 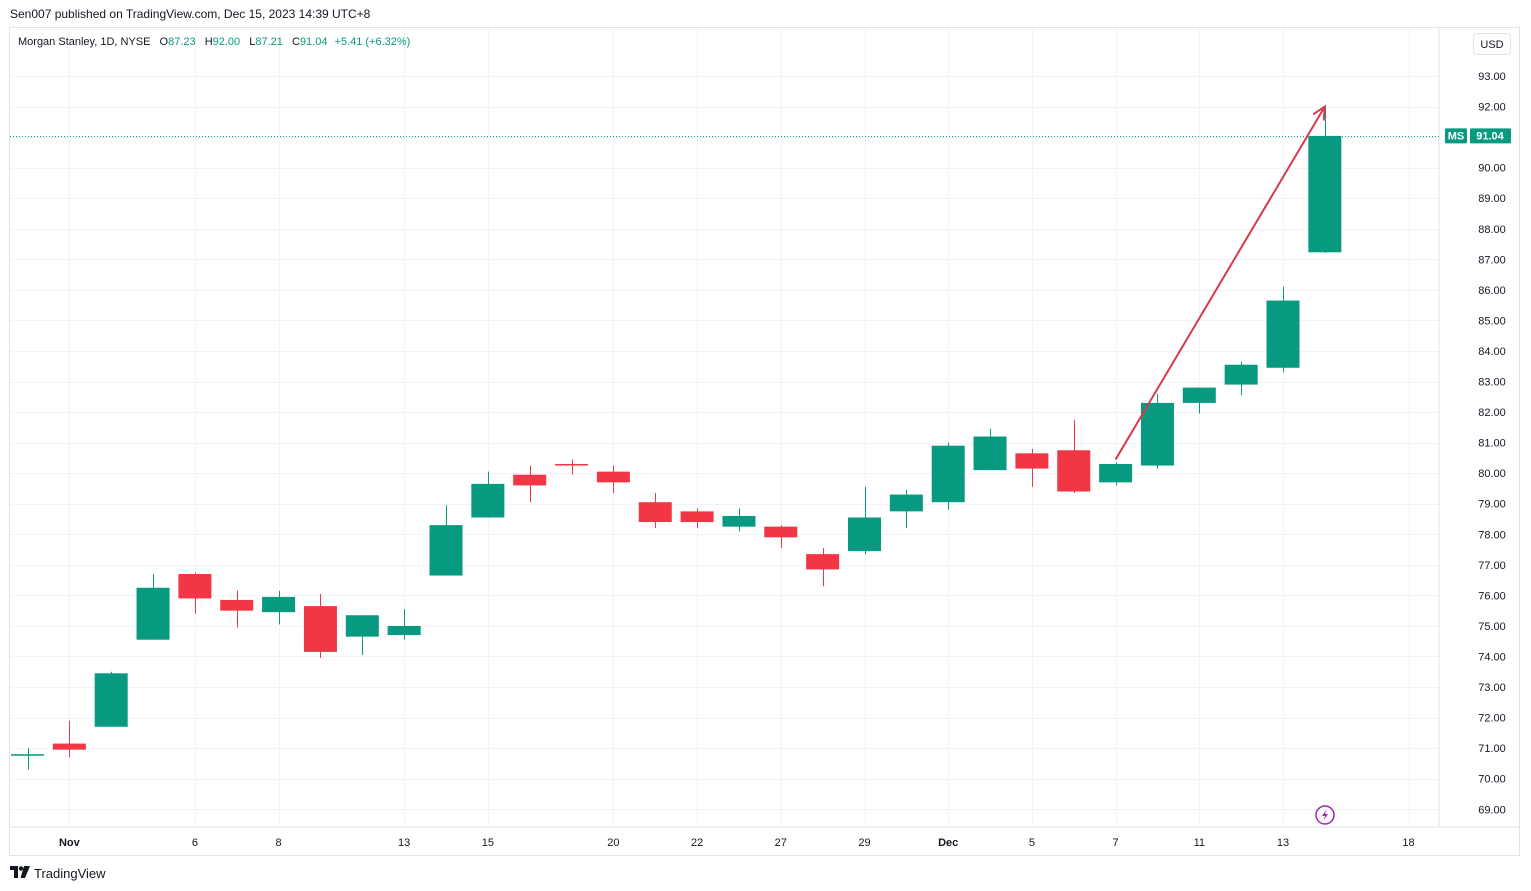 I want to click on price-tag-value: 91.04, so click(x=1490, y=136).